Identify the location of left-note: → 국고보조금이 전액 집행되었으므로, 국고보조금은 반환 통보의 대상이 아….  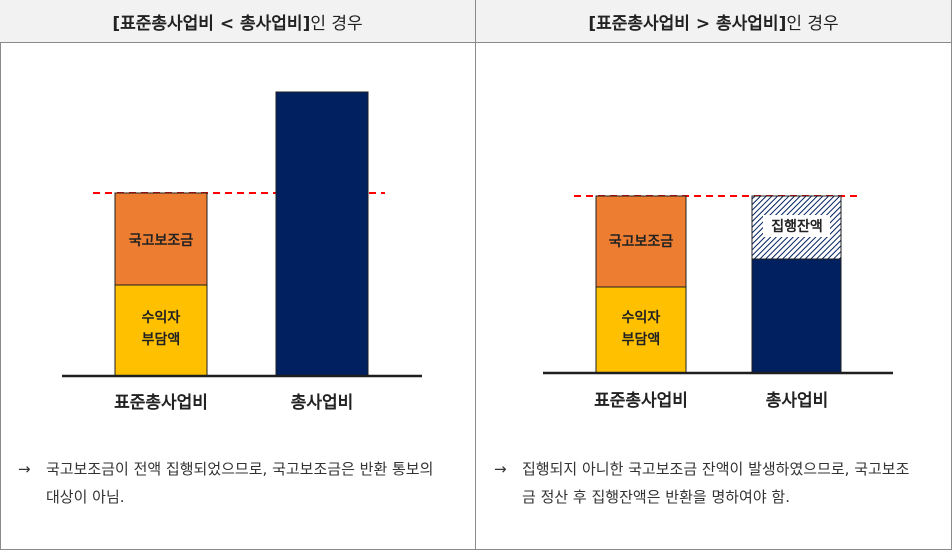
(243, 485).